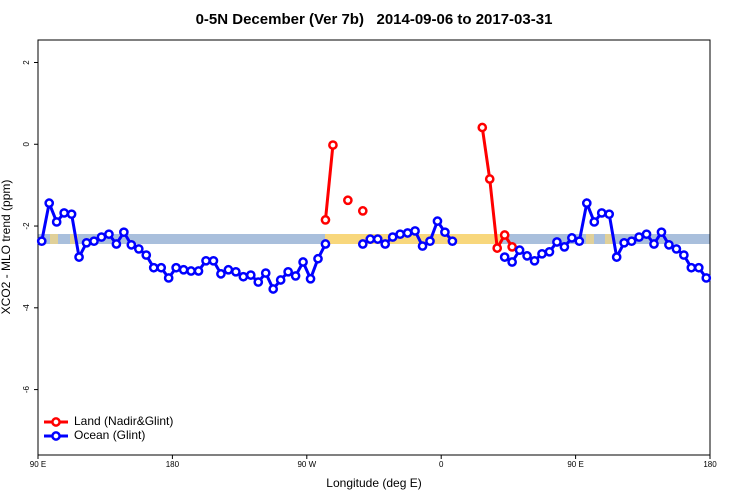 The height and width of the screenshot is (500, 750). Describe the element at coordinates (26, 389) in the screenshot. I see `y-tick-label: -6` at that location.